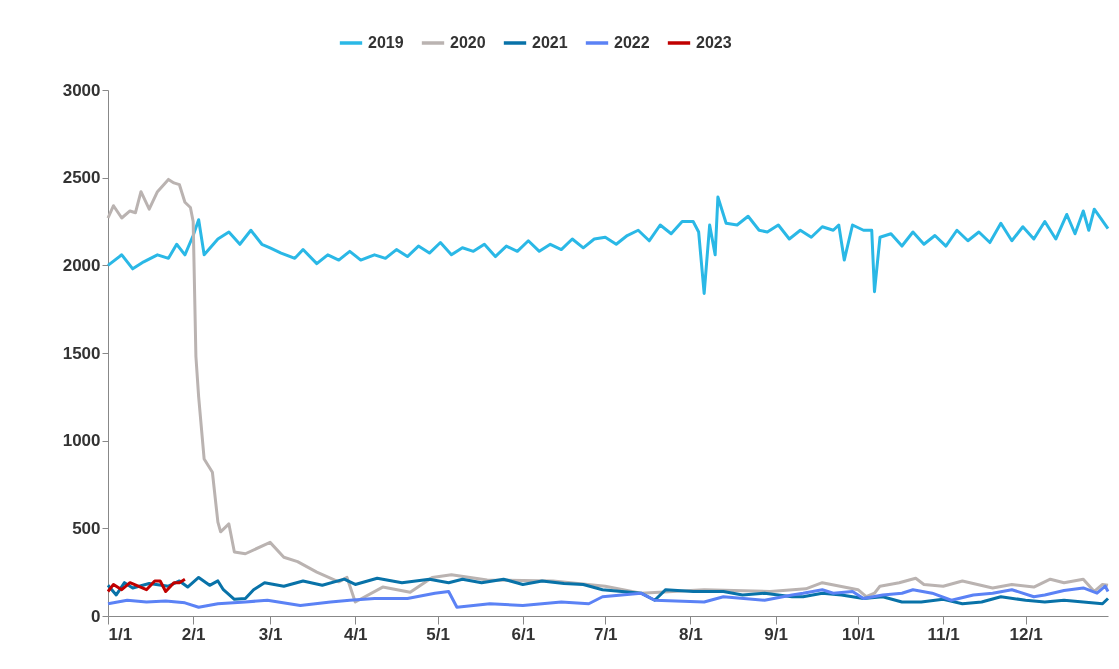 This screenshot has height=669, width=1119. What do you see at coordinates (81, 441) in the screenshot?
I see `y-tick-label: 1000` at bounding box center [81, 441].